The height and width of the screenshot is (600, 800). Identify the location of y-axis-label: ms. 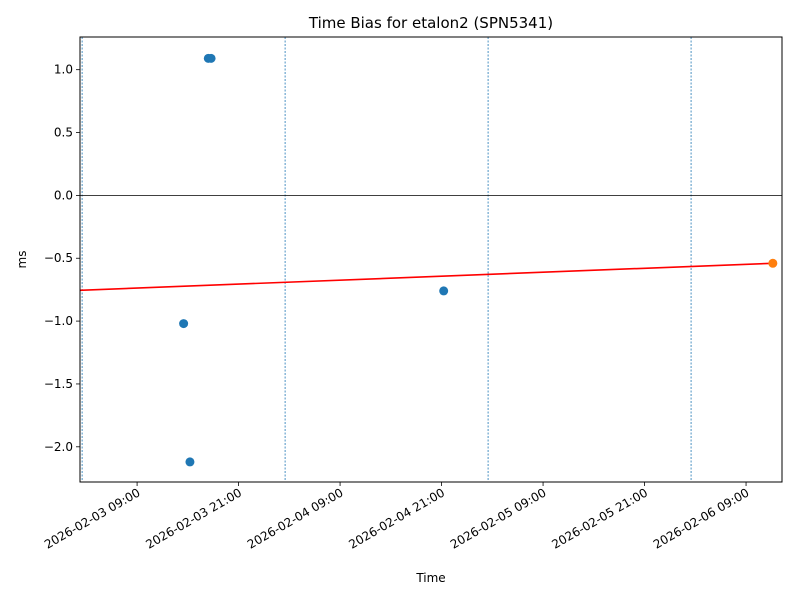
(22, 260).